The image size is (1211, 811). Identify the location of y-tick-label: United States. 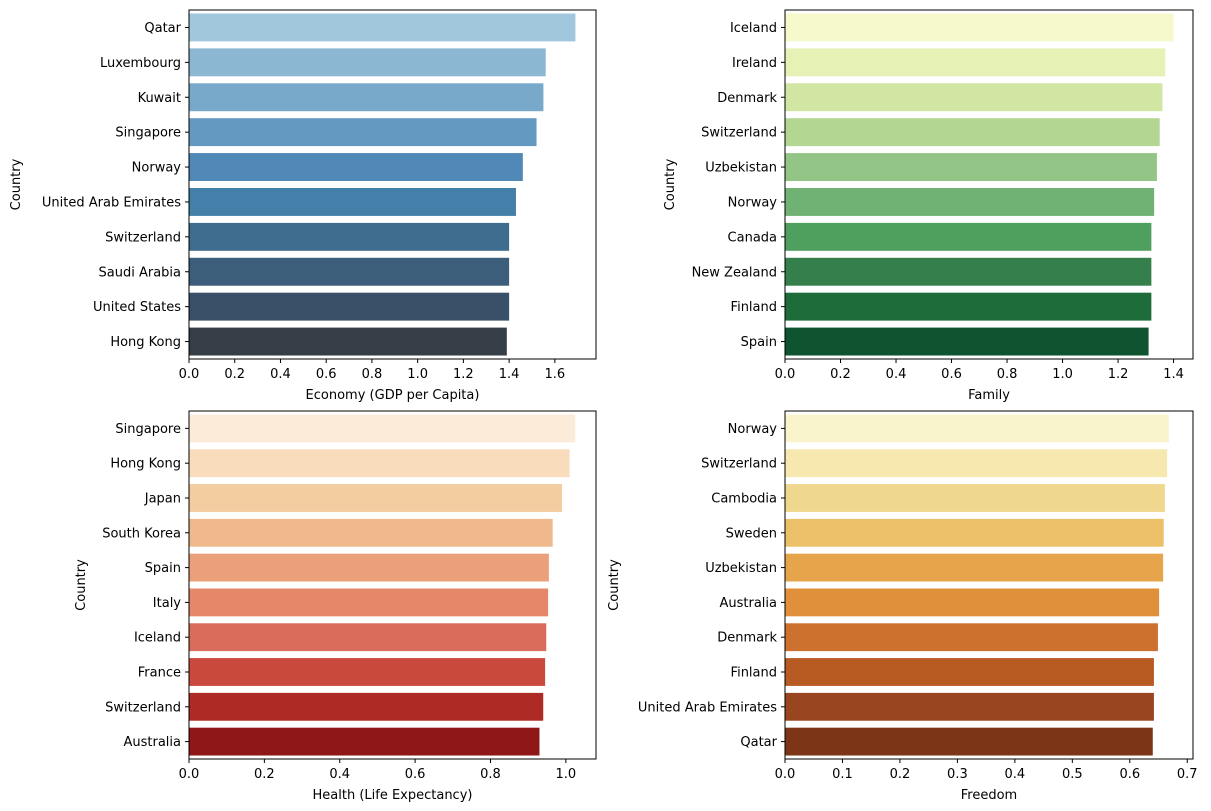
(137, 307).